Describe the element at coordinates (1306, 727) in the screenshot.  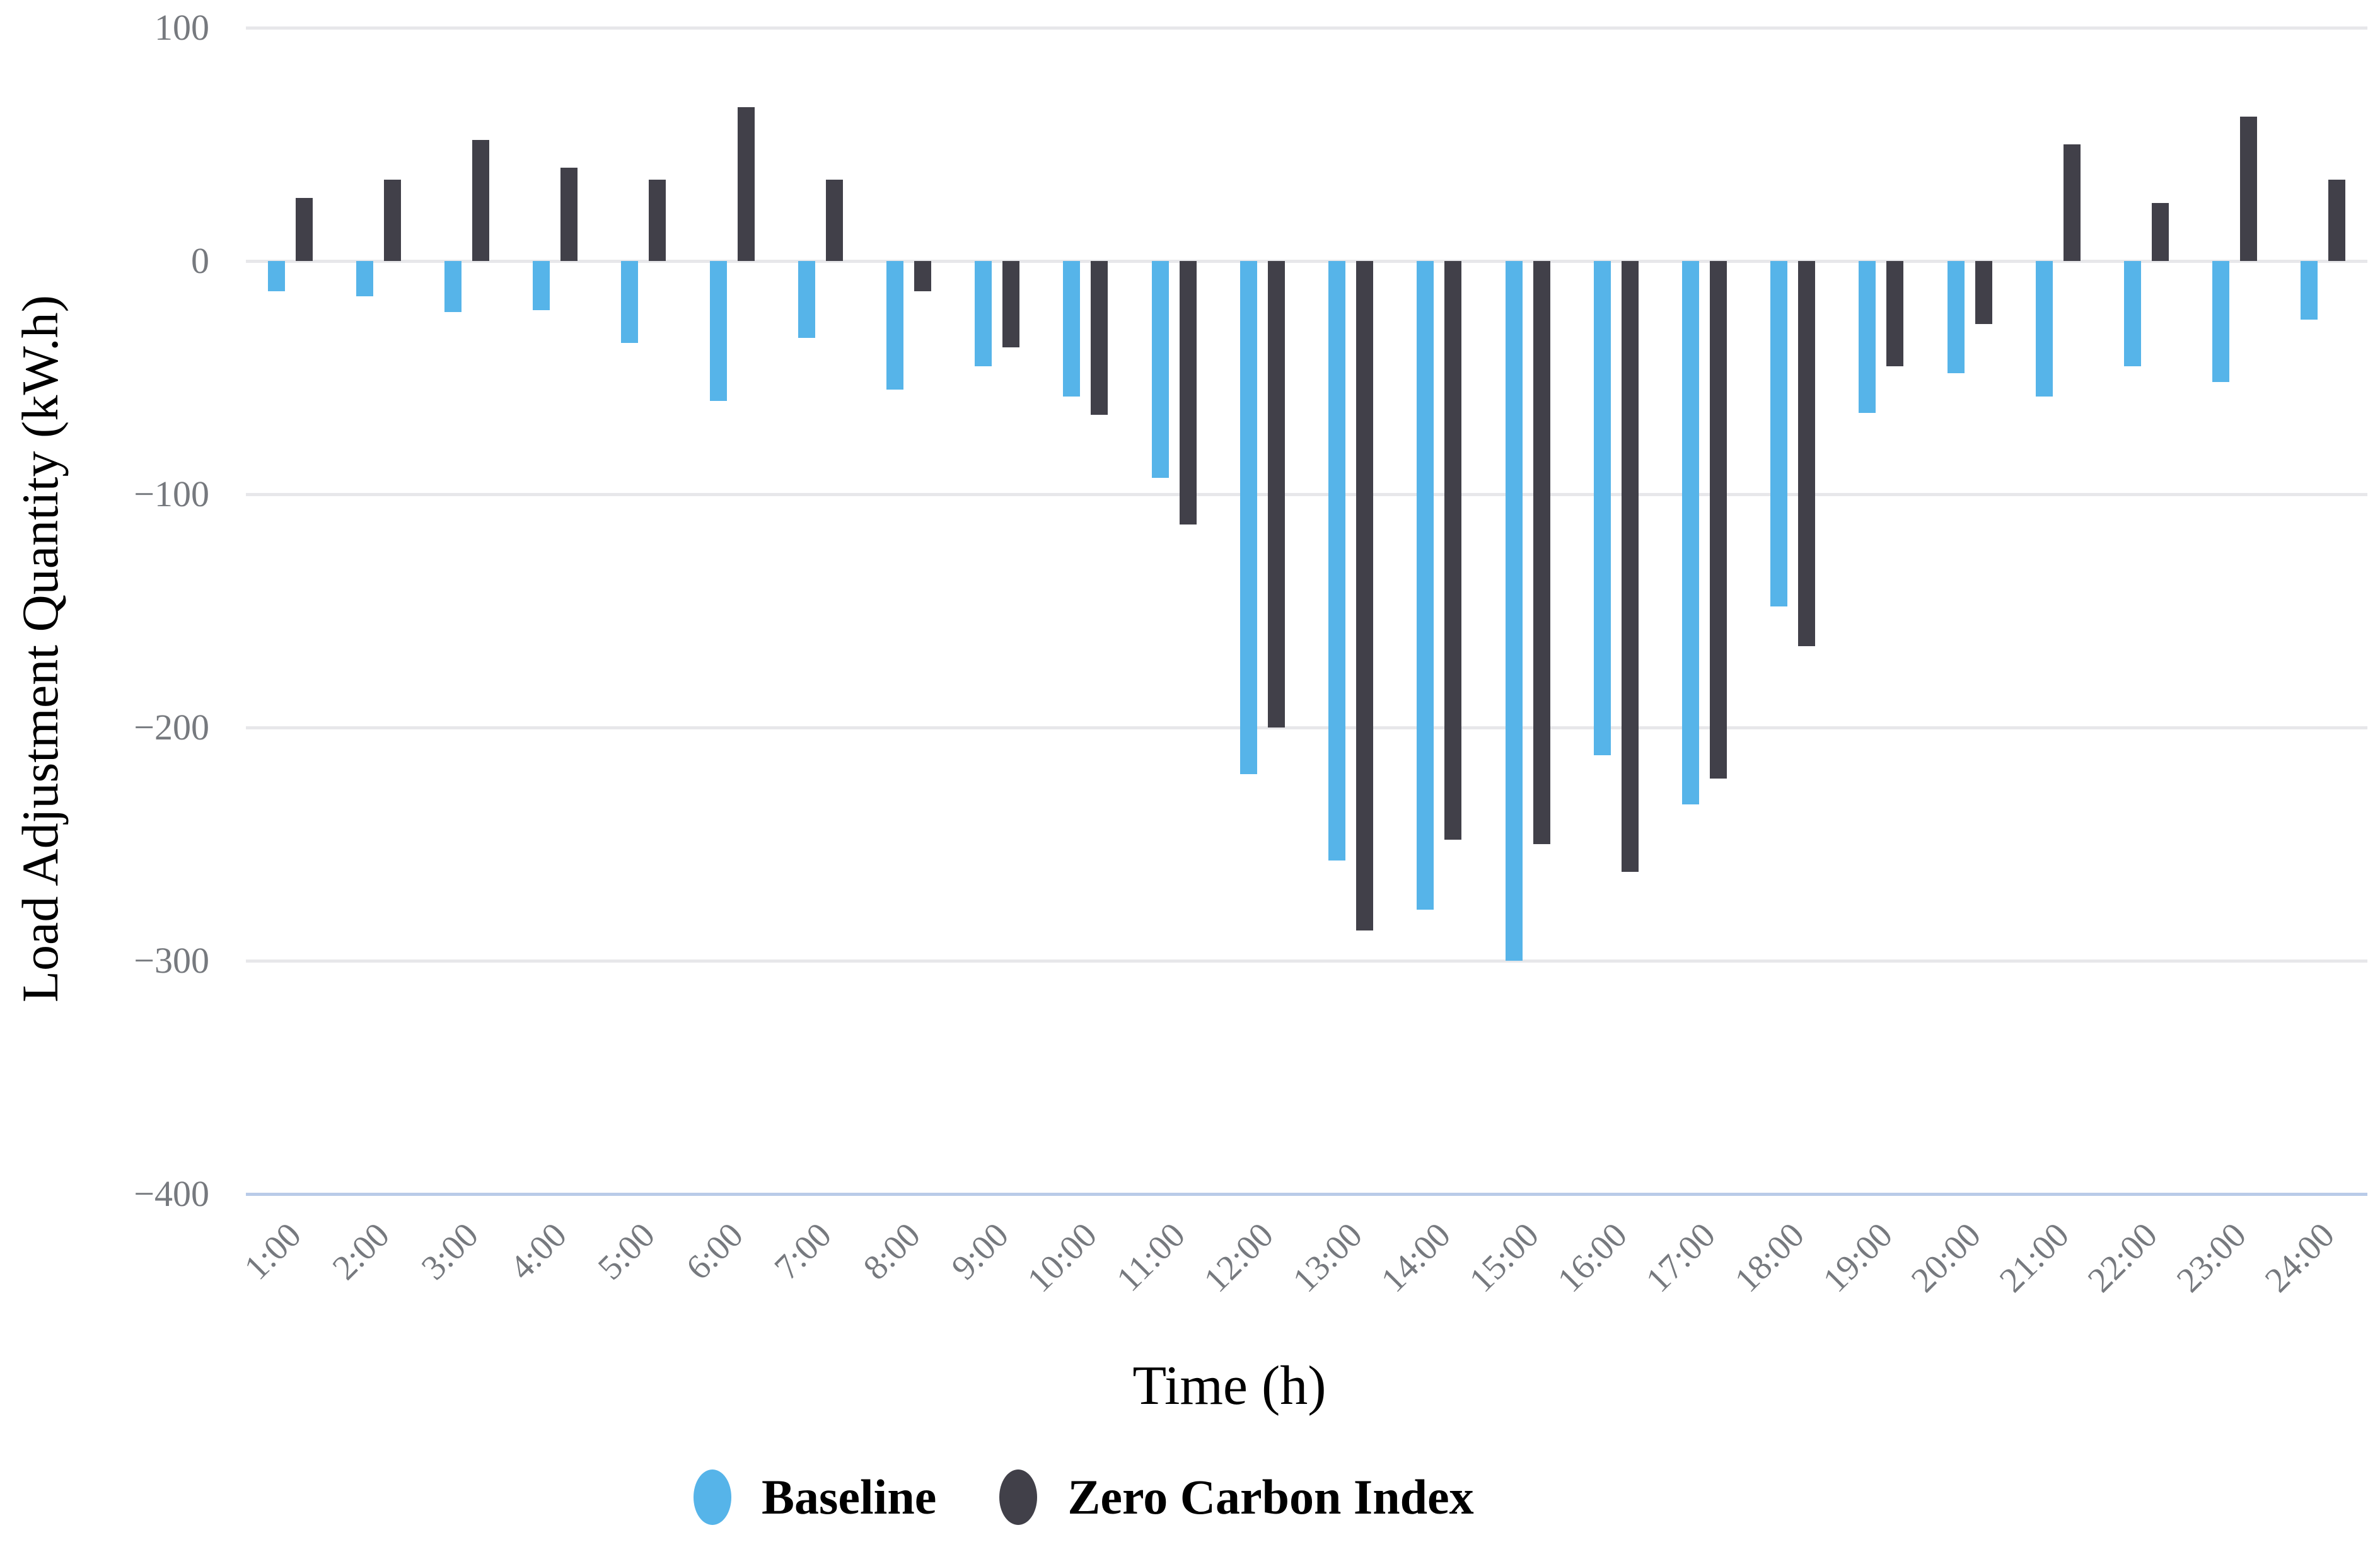
I see `gridline--200` at that location.